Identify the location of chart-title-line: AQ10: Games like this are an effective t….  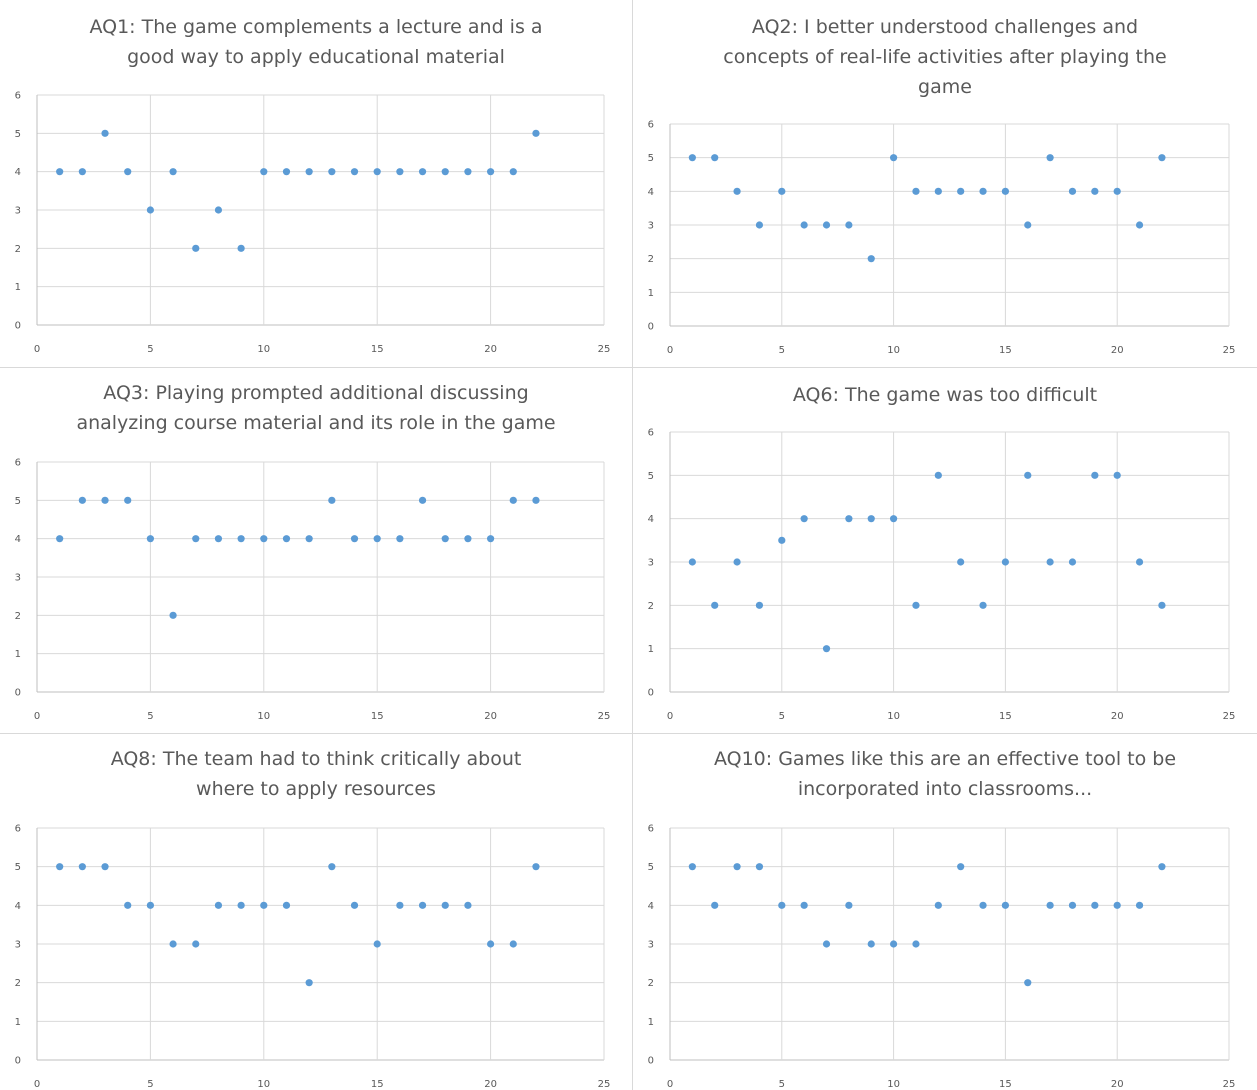
(945, 759).